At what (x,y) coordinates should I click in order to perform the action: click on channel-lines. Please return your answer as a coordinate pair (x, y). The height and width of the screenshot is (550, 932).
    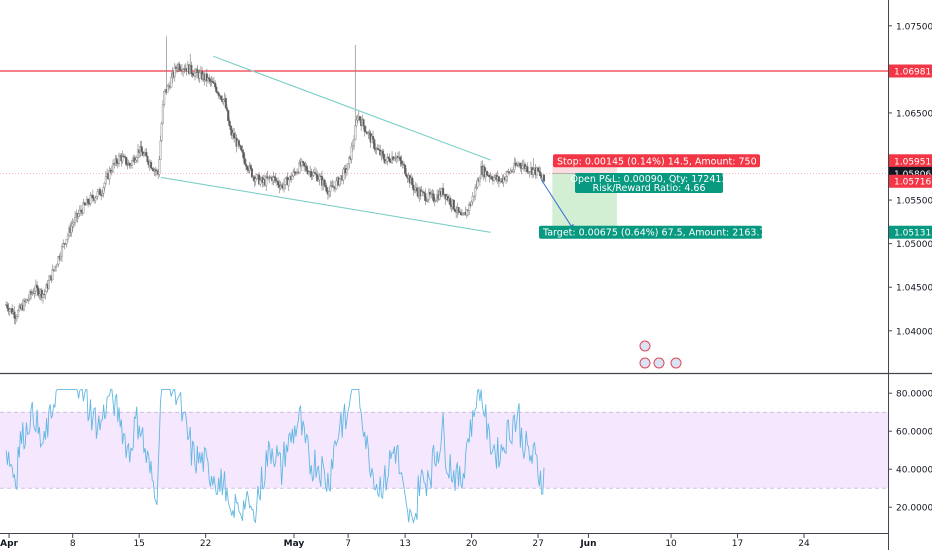
    Looking at the image, I should click on (325, 144).